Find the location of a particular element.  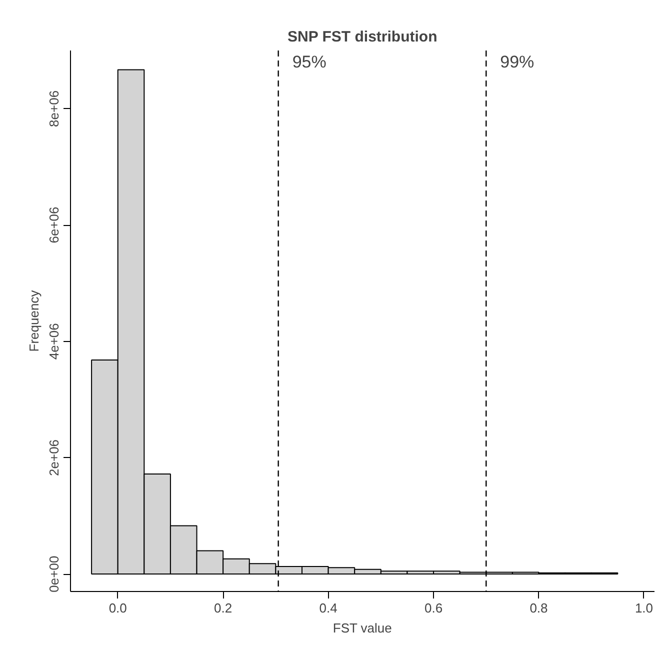

x-axis-title: FST value is located at coordinates (362, 628).